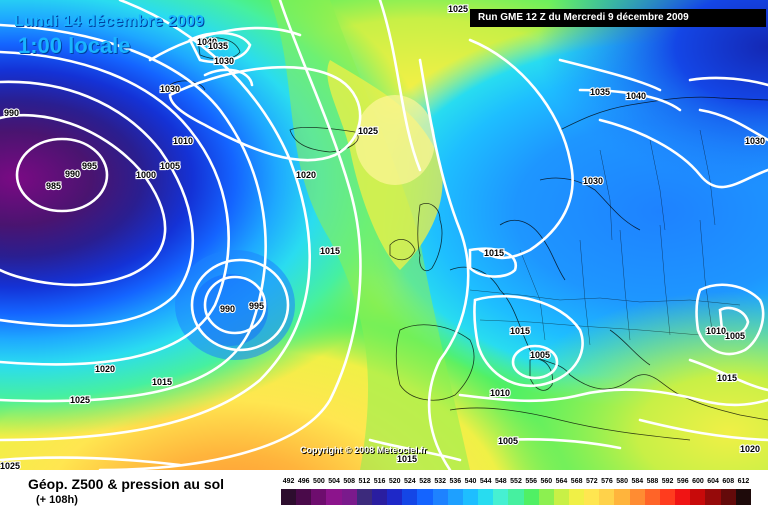 The height and width of the screenshot is (512, 768). Describe the element at coordinates (637, 481) in the screenshot. I see `scale-label: 584` at that location.